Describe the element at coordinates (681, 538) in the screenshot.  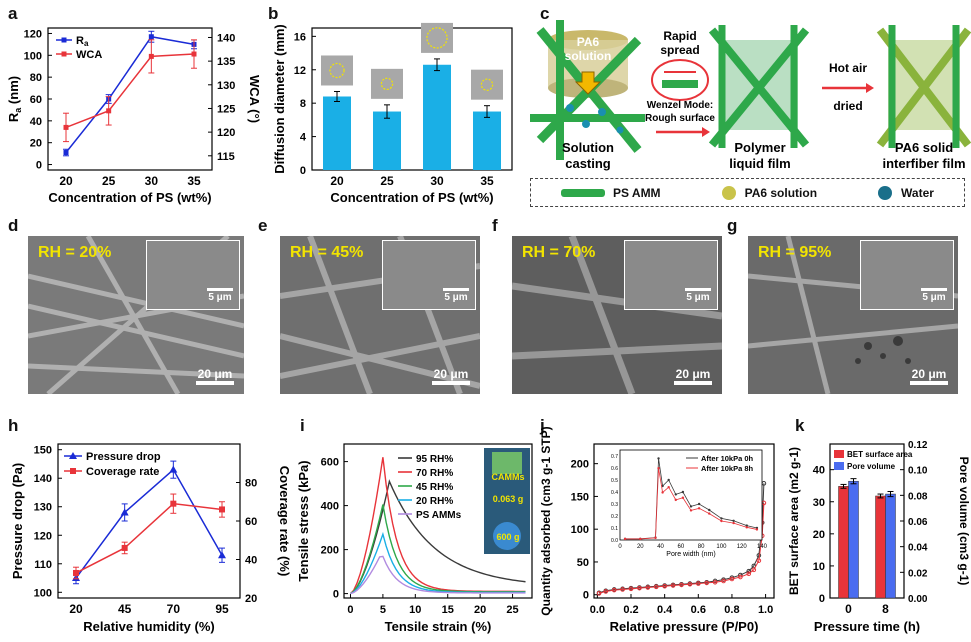
I see `isotherm-line` at that location.